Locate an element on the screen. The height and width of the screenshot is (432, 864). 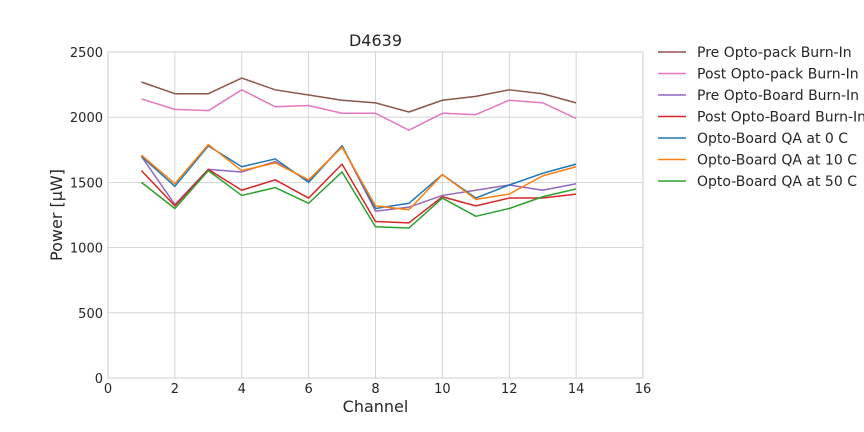
legend-item: Pre Opto-Board Burn-In is located at coordinates (758, 96).